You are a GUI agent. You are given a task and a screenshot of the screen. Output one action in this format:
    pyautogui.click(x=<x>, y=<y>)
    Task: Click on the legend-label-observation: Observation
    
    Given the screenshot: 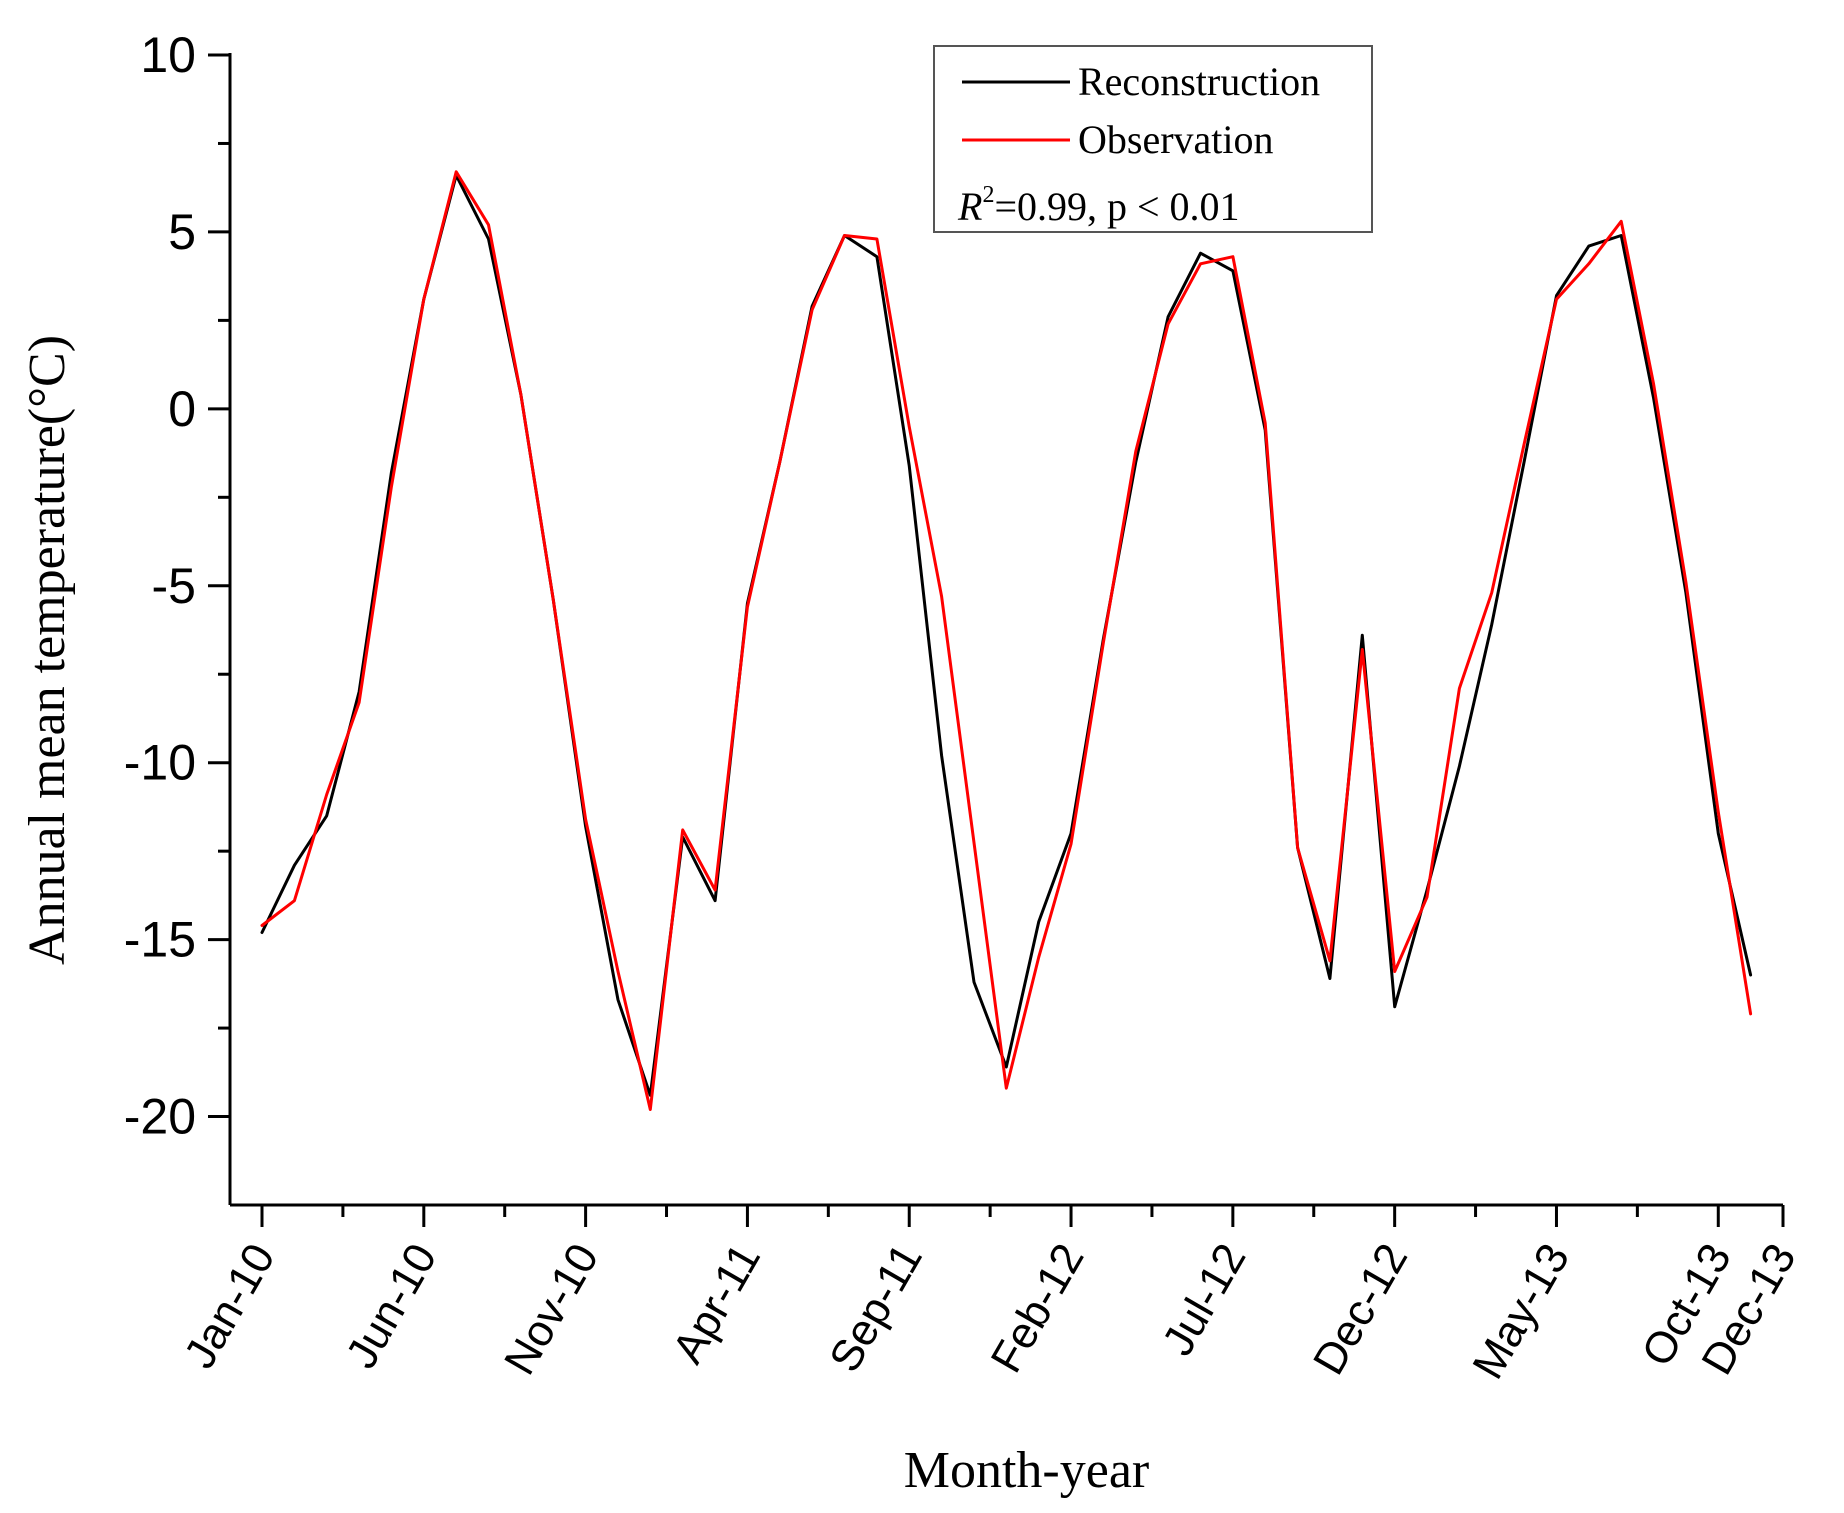 What is the action you would take?
    pyautogui.click(x=1176, y=139)
    